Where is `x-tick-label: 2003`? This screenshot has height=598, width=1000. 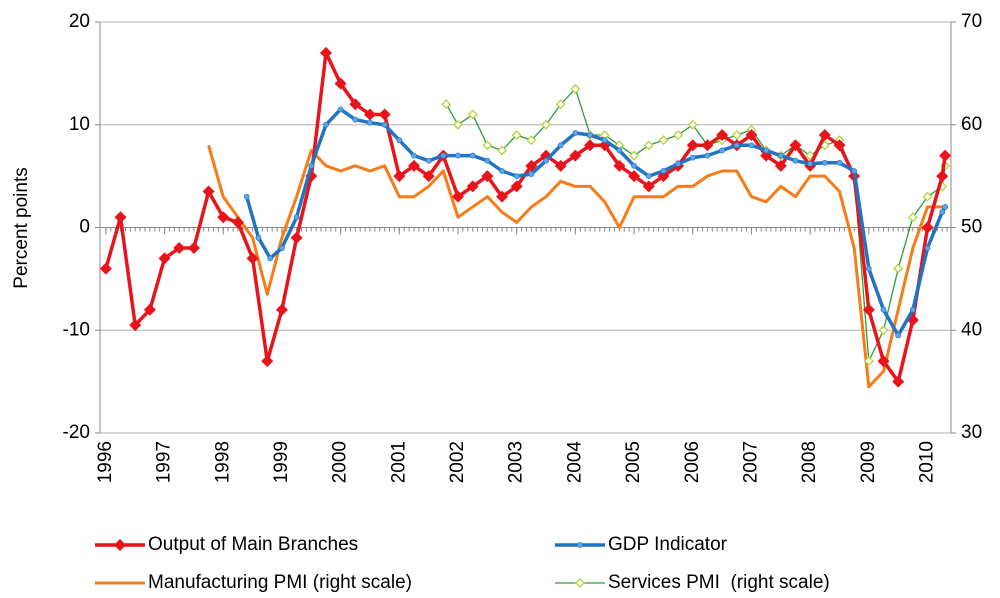 x-tick-label: 2003 is located at coordinates (516, 462).